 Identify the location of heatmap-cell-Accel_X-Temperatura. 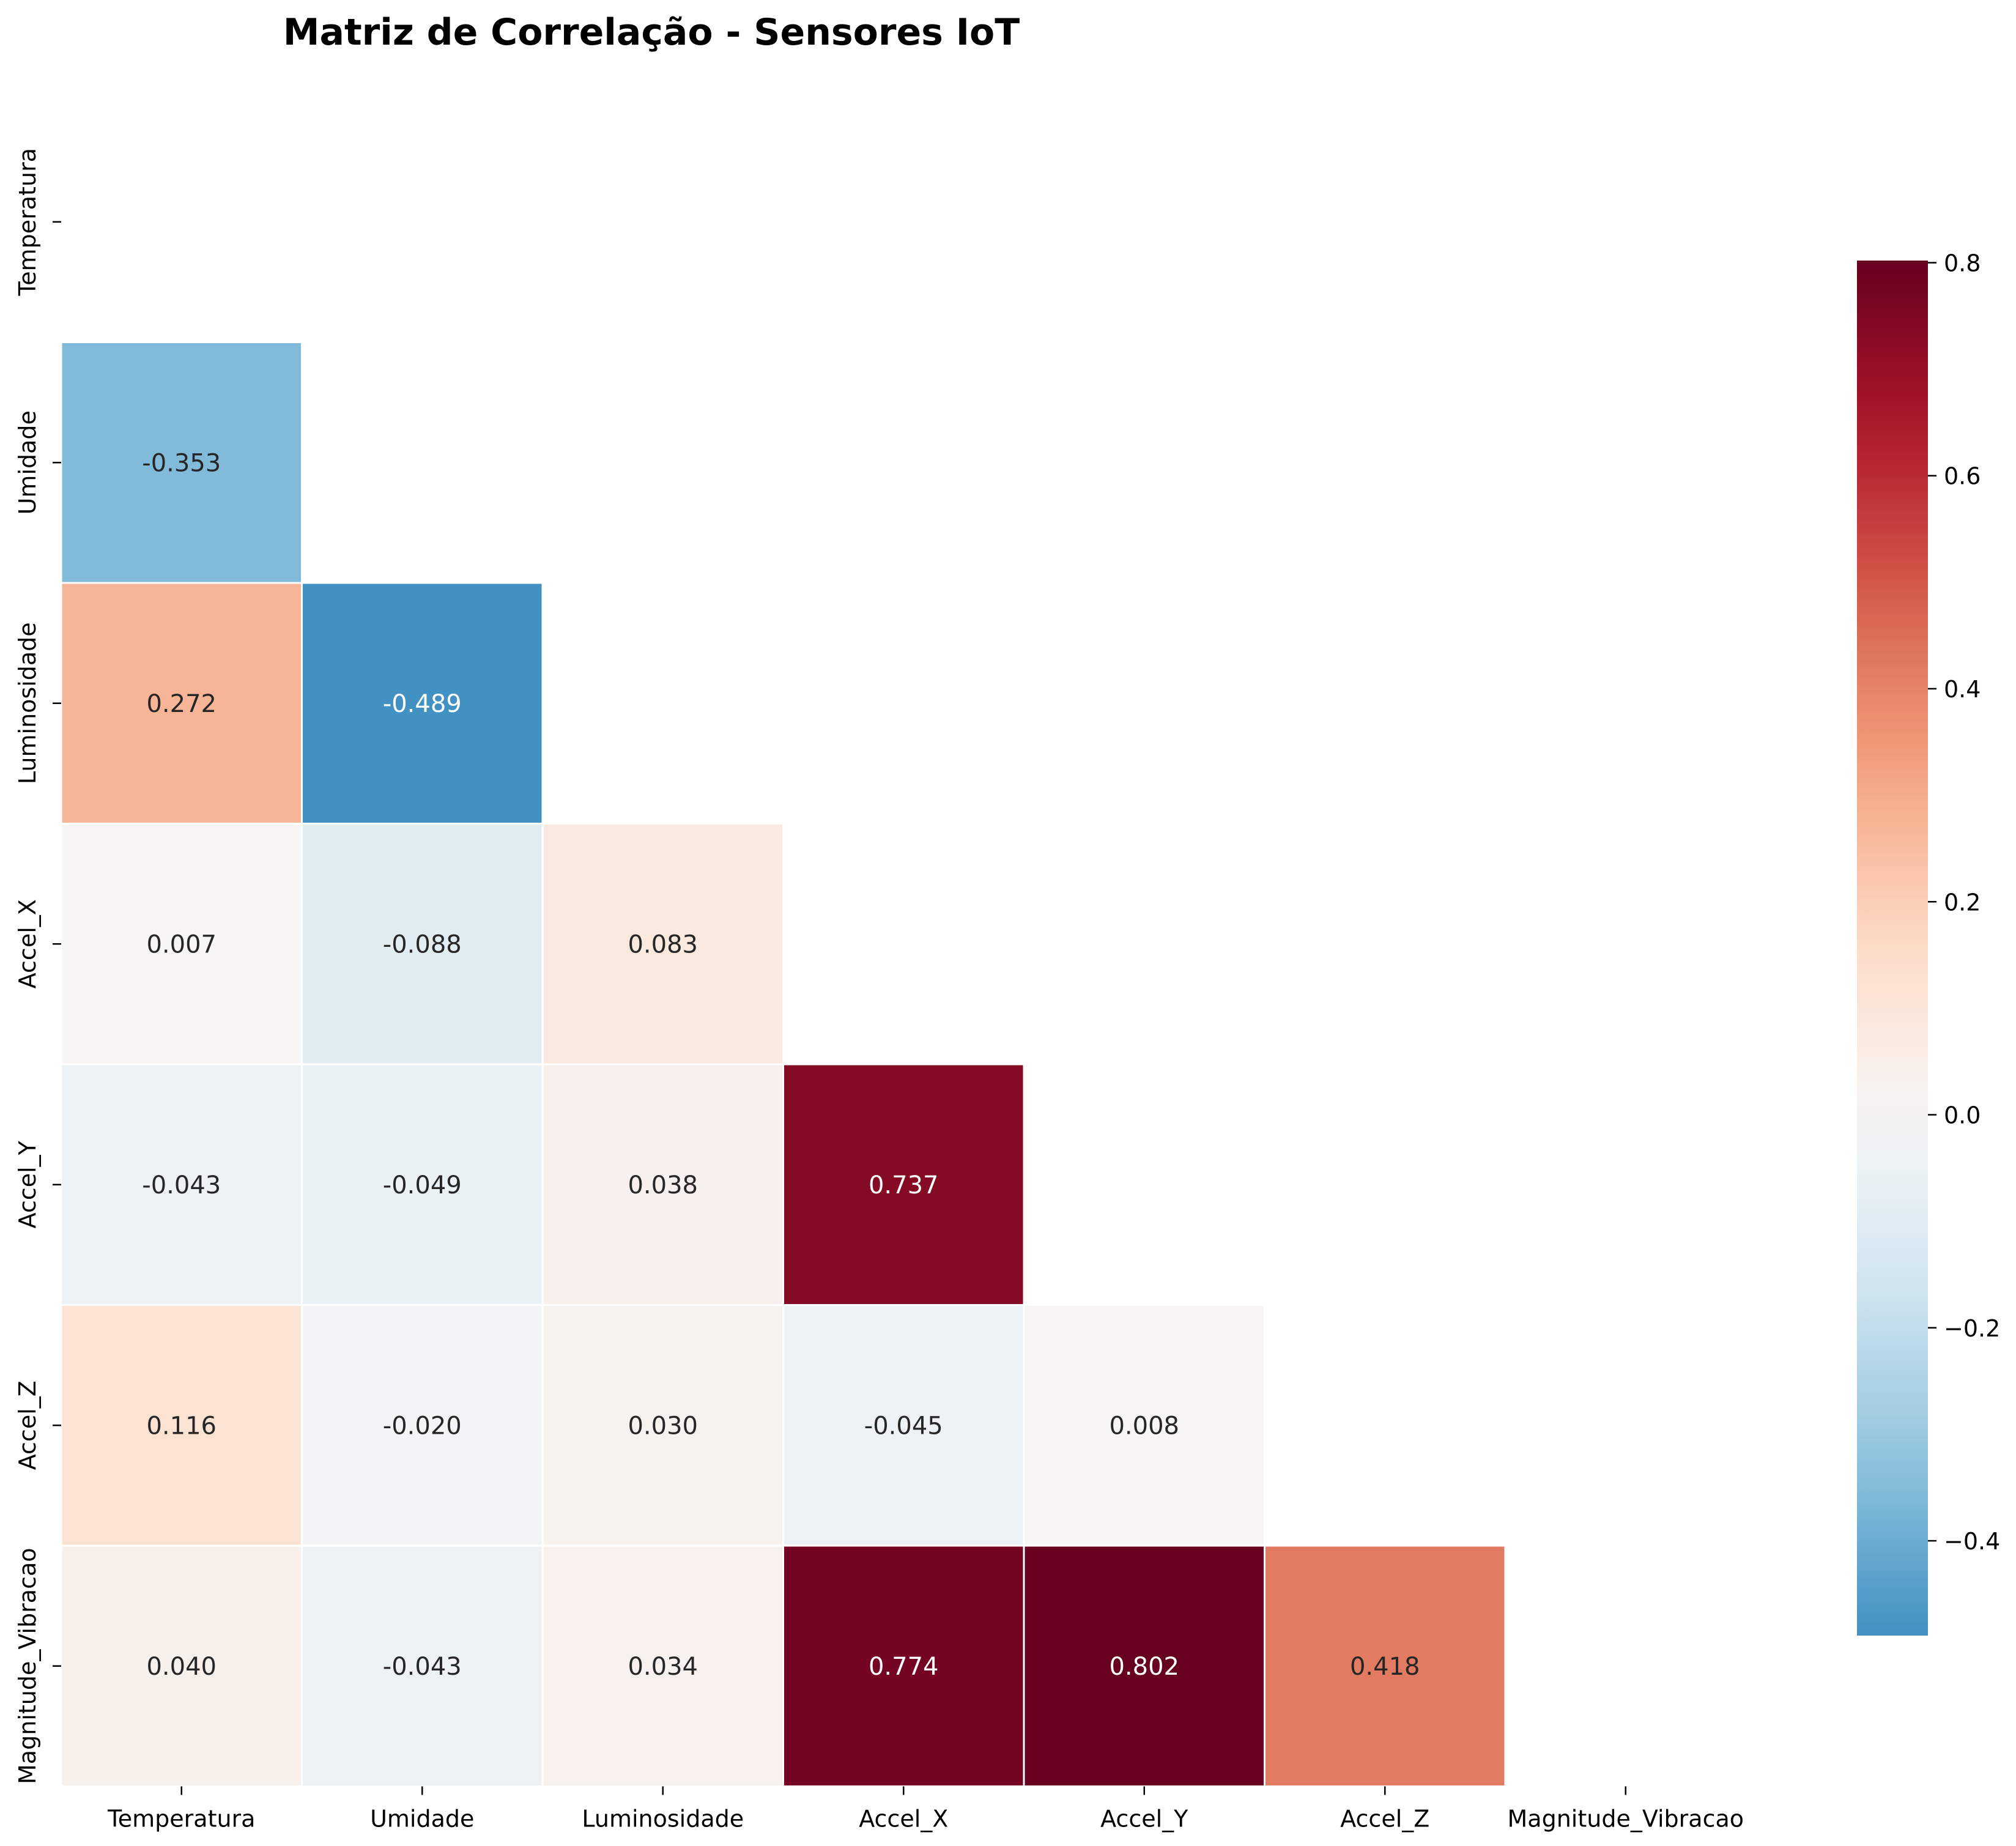
(181, 945).